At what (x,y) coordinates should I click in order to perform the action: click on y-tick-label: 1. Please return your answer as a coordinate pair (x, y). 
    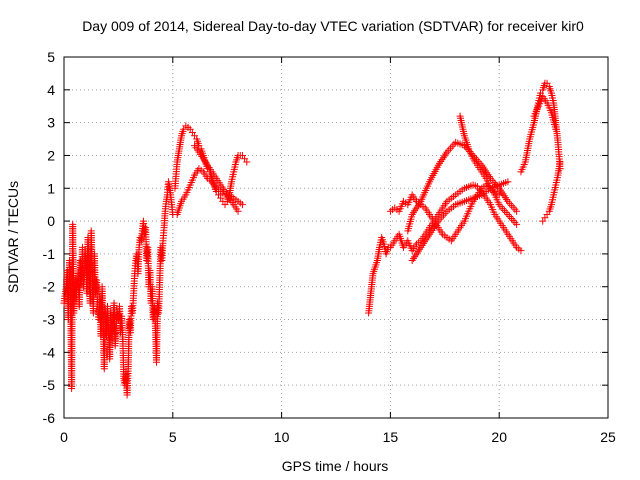
    Looking at the image, I should click on (51, 188).